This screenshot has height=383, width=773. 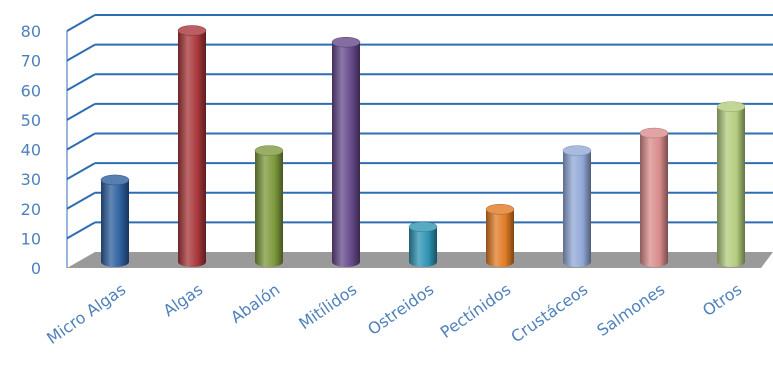 I want to click on bar-salmones, so click(x=654, y=197).